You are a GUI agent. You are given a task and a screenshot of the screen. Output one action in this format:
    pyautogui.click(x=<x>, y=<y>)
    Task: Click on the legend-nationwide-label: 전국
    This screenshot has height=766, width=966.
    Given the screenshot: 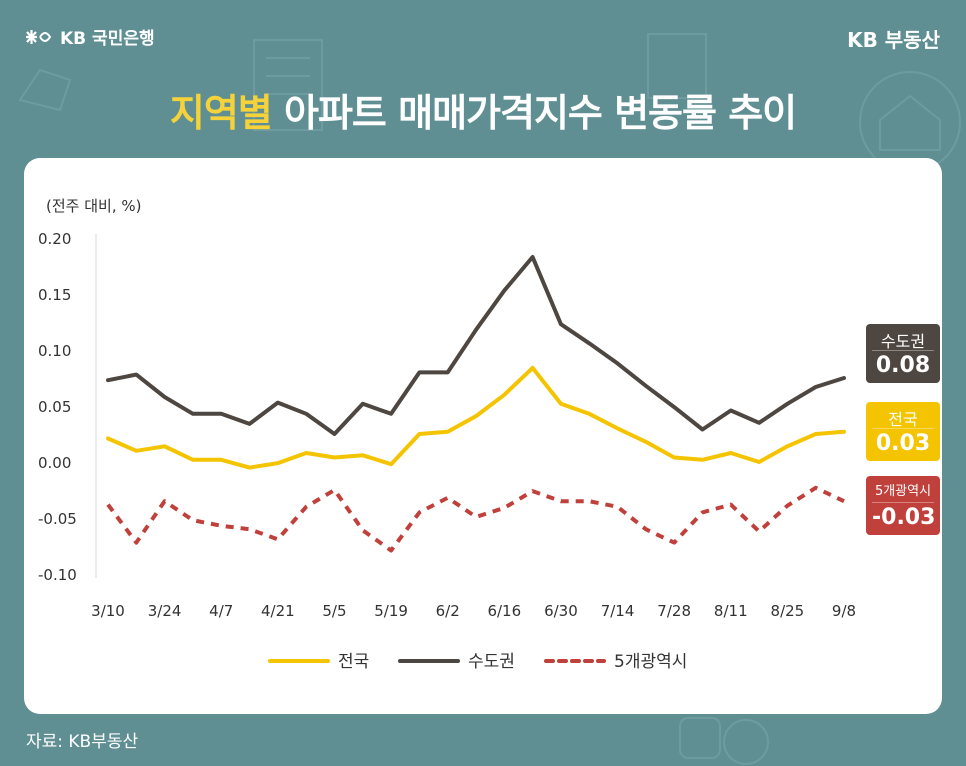 What is the action you would take?
    pyautogui.click(x=353, y=662)
    